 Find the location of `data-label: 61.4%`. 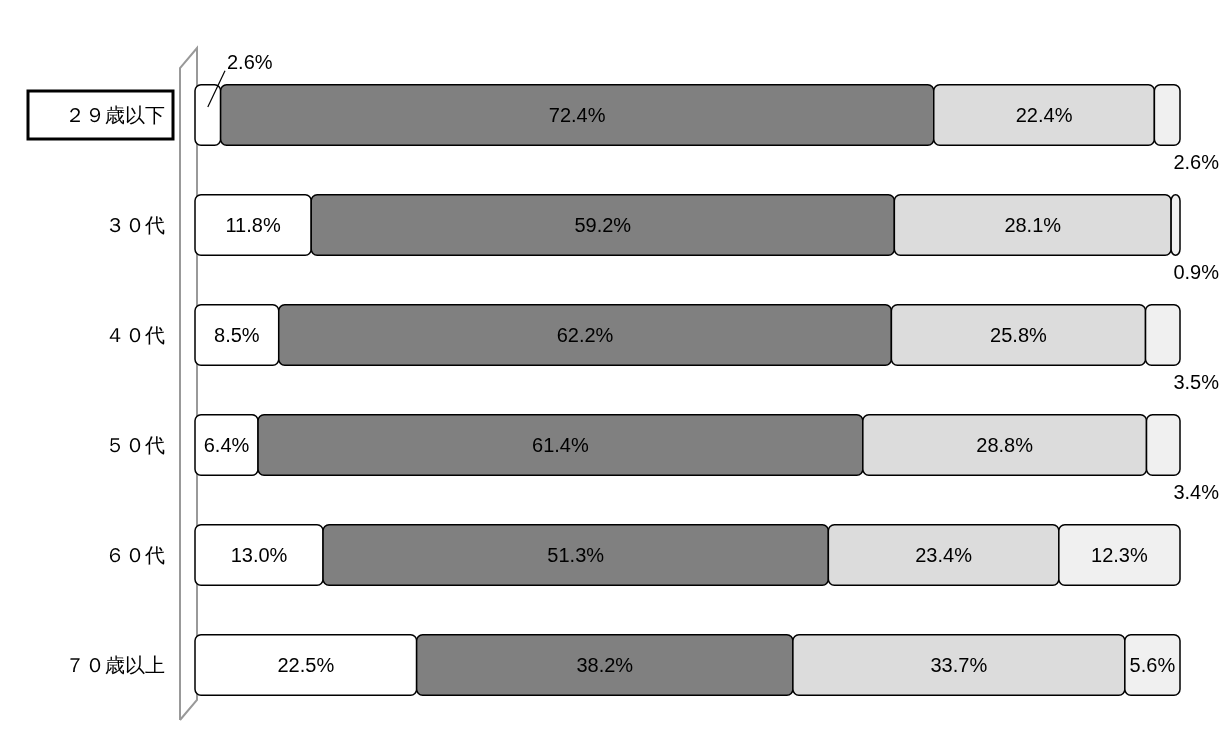

data-label: 61.4% is located at coordinates (560, 445).